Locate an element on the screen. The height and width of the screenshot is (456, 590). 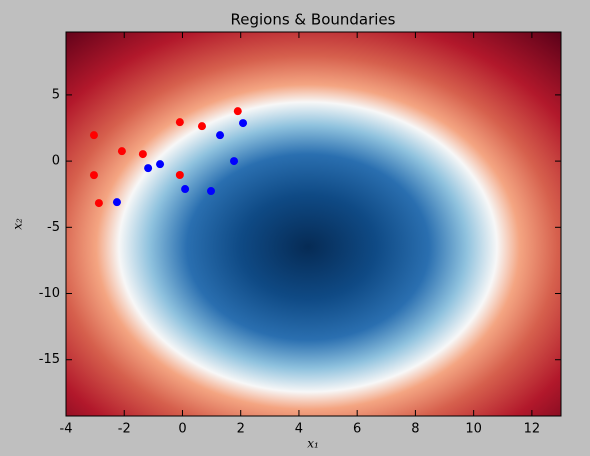
x-tick-label: 2 is located at coordinates (241, 429).